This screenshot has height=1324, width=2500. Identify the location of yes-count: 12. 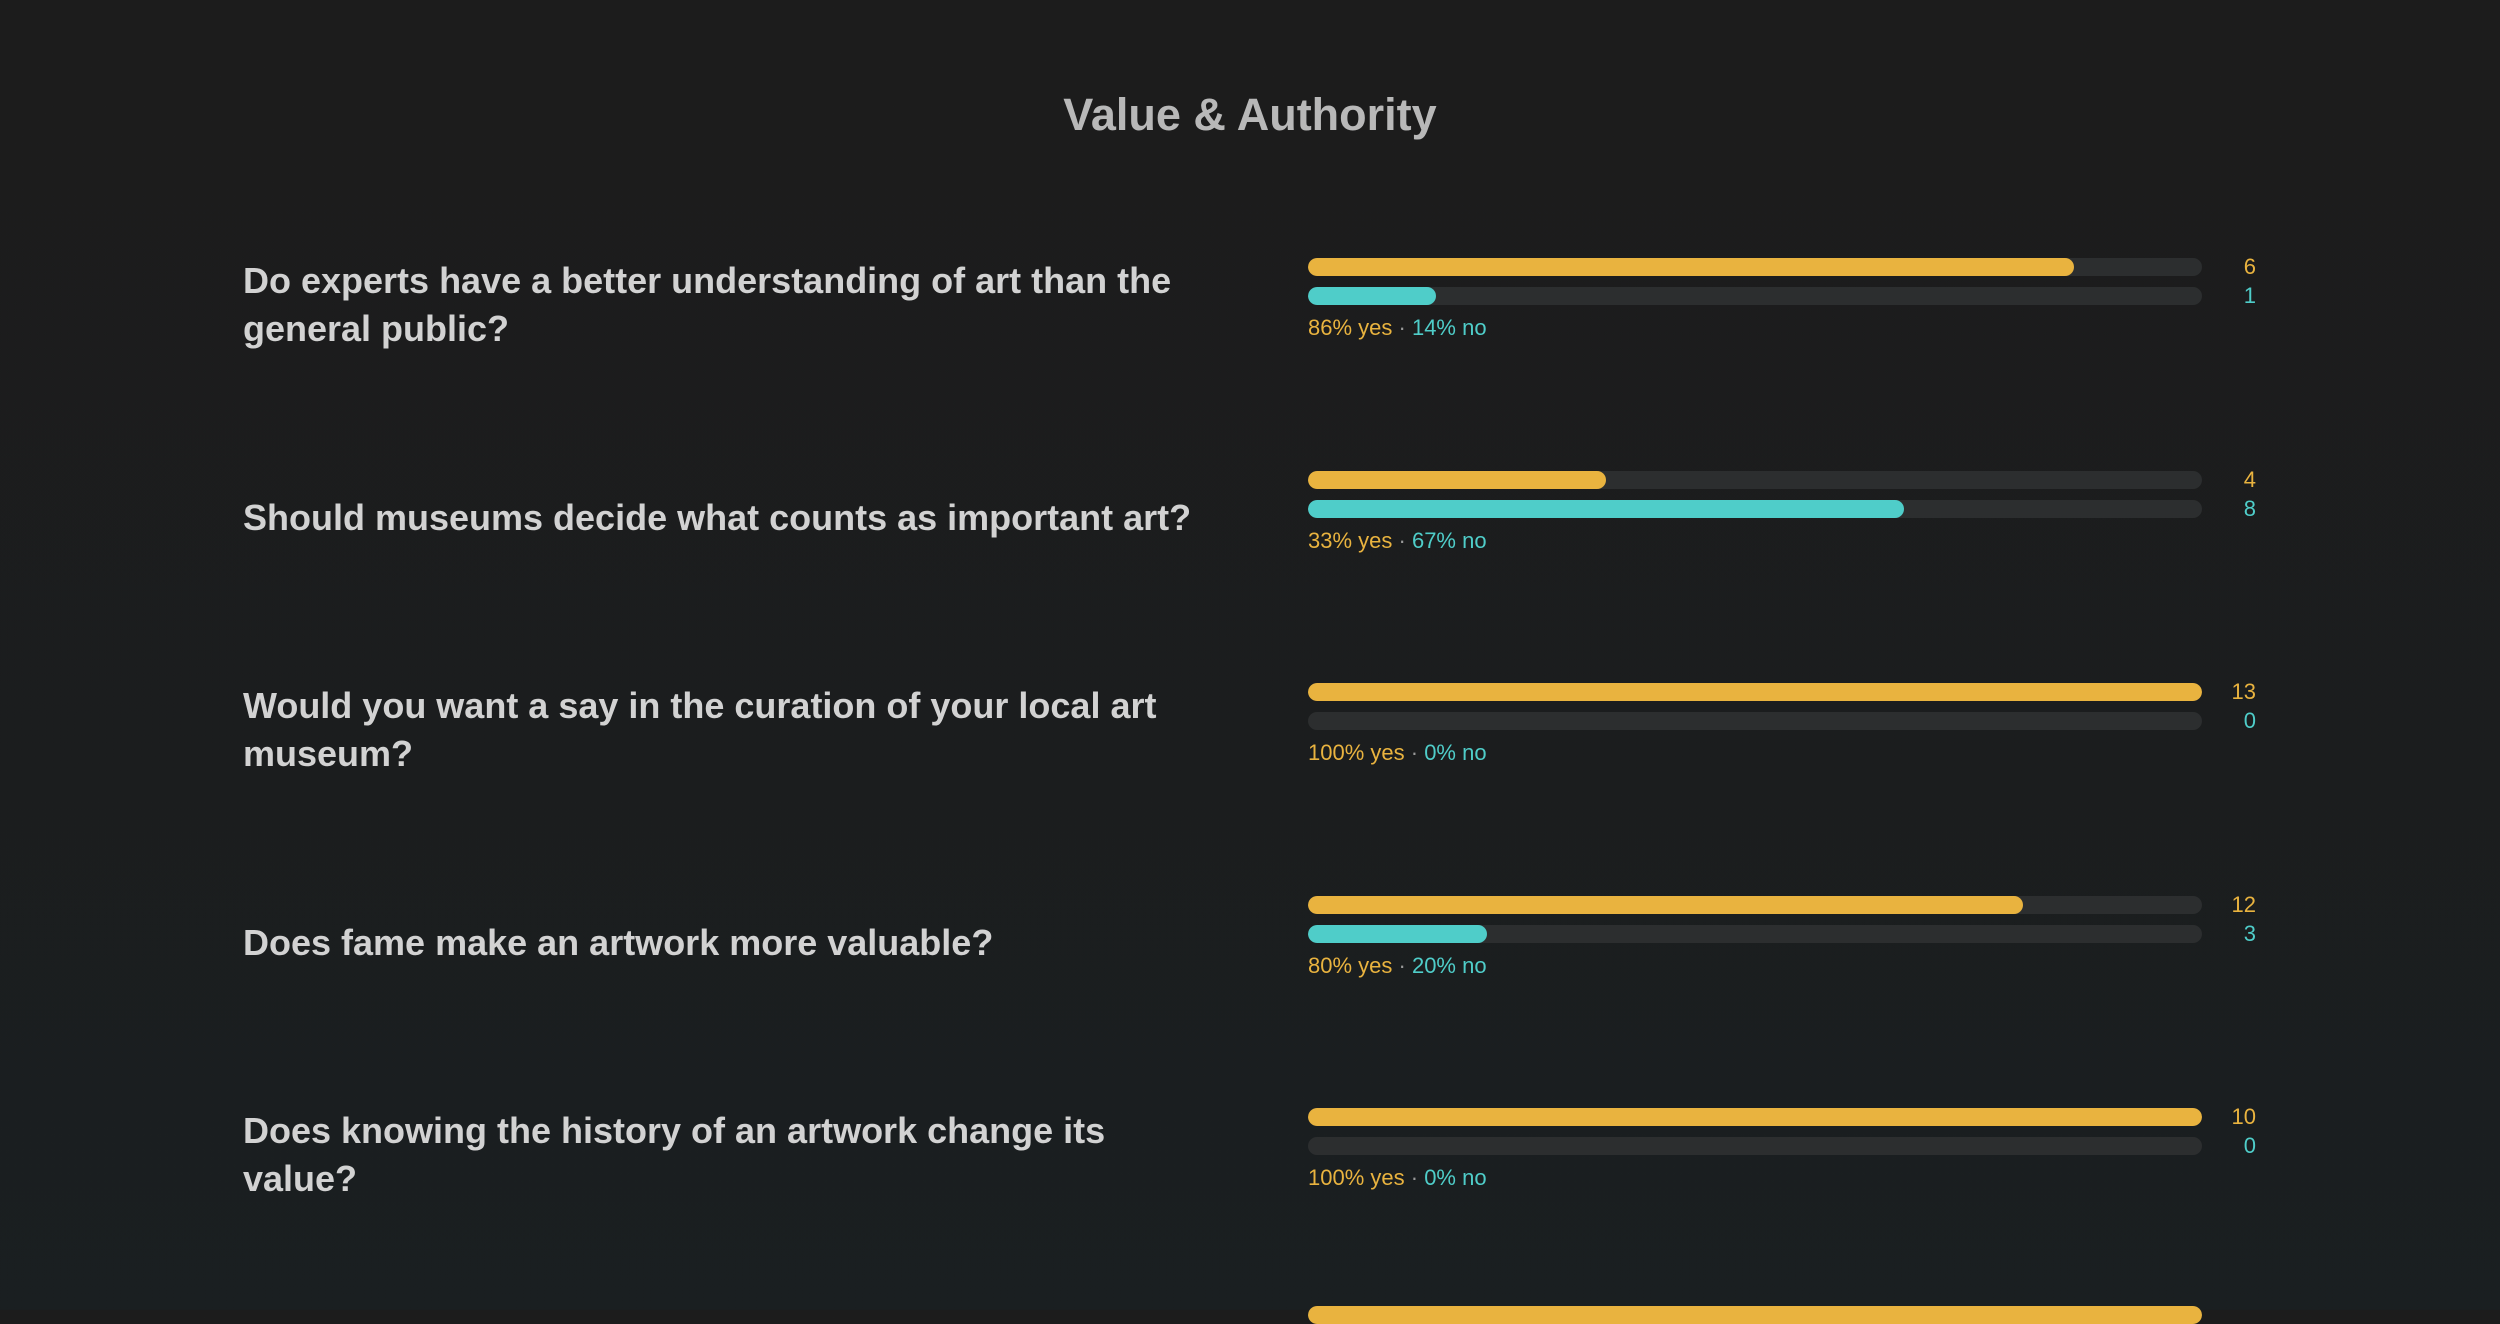
(2243, 904).